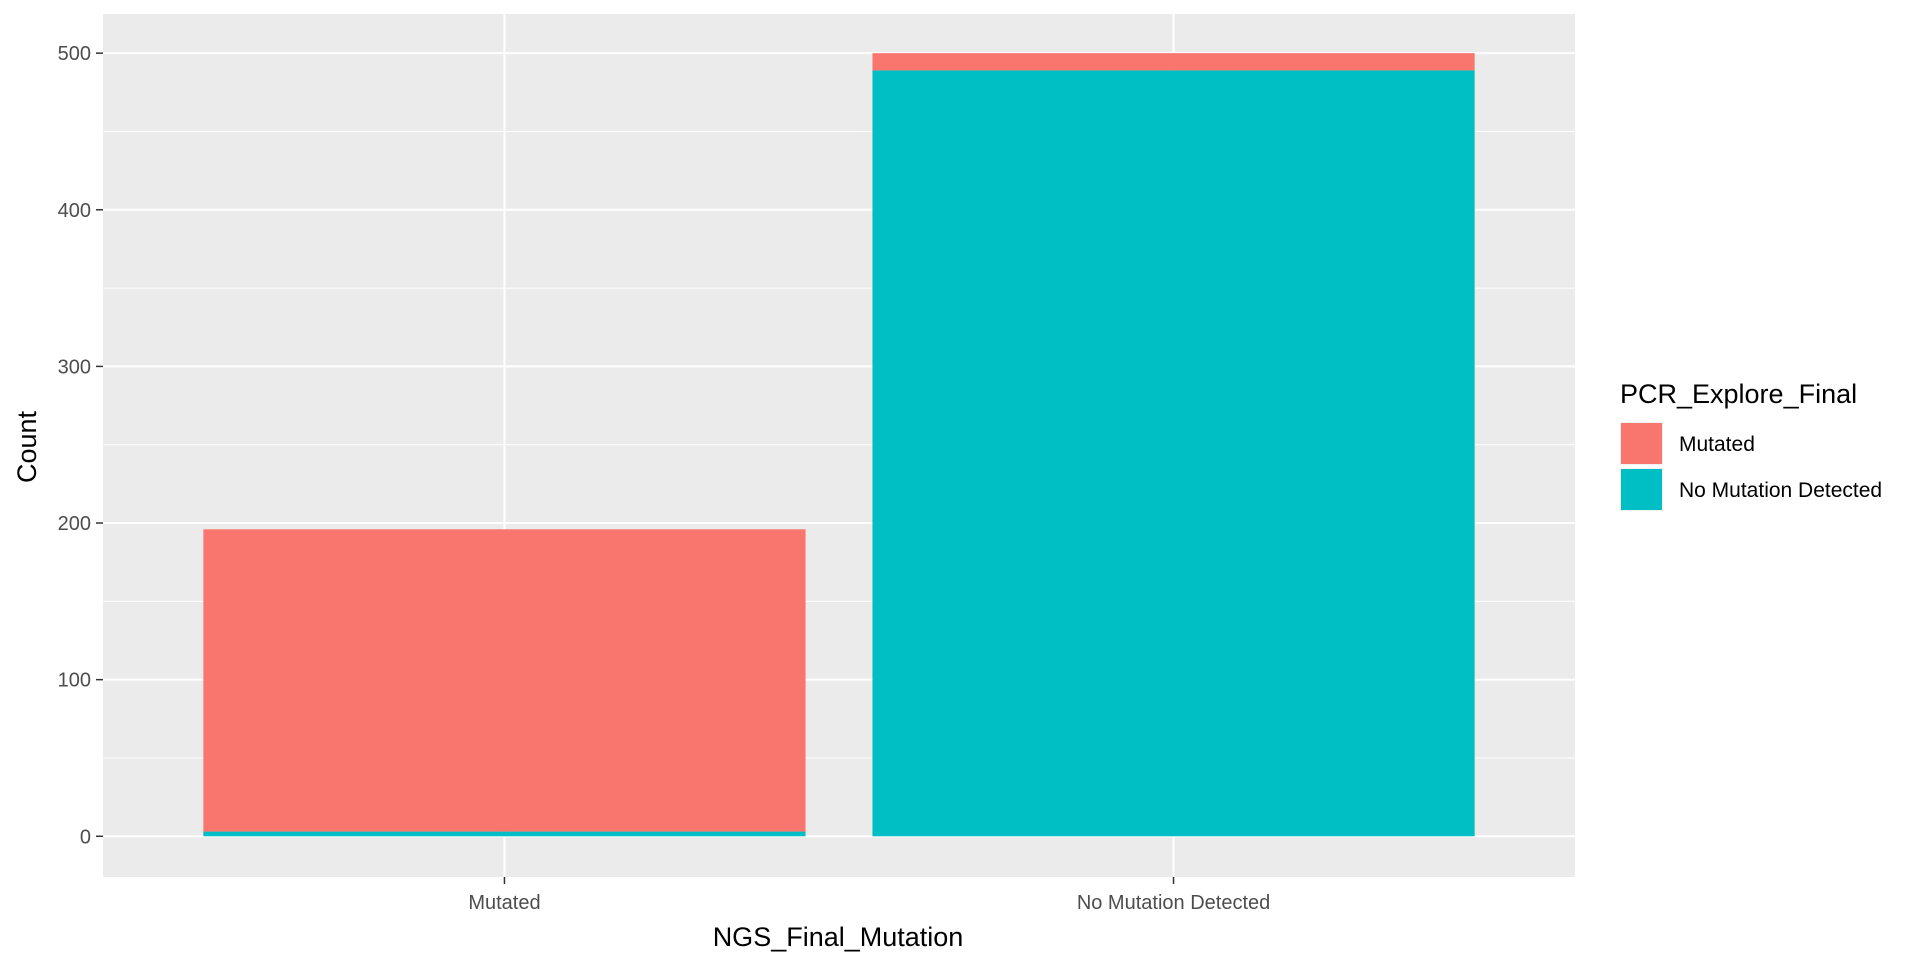 This screenshot has width=1920, height=960. I want to click on y-tick-label: 200, so click(74, 524).